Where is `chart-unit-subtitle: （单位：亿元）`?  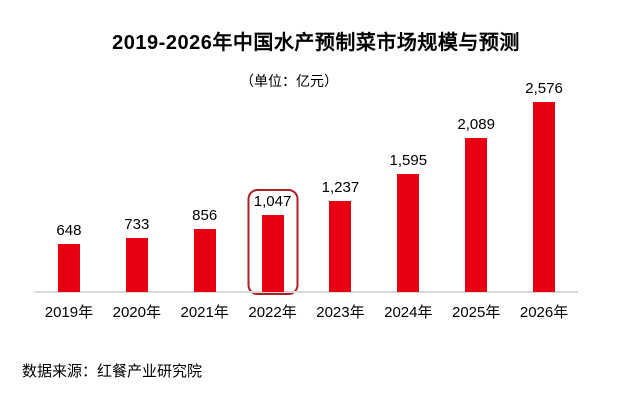
chart-unit-subtitle: （单位：亿元） is located at coordinates (289, 81).